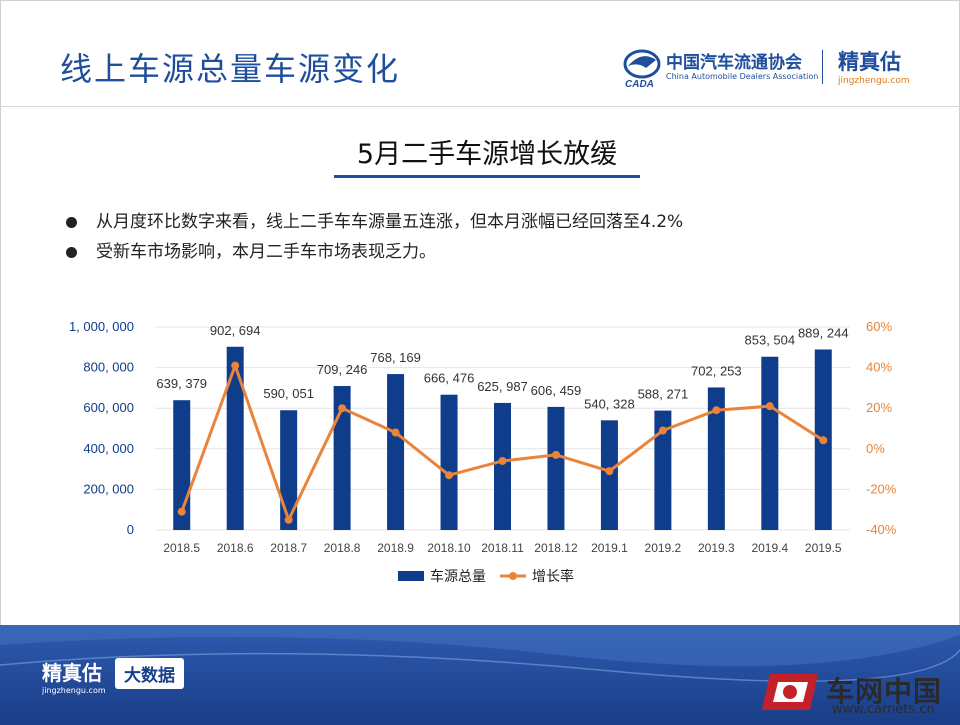  Describe the element at coordinates (72, 673) in the screenshot. I see `footer-jzg-name-cn: 精真估` at that location.